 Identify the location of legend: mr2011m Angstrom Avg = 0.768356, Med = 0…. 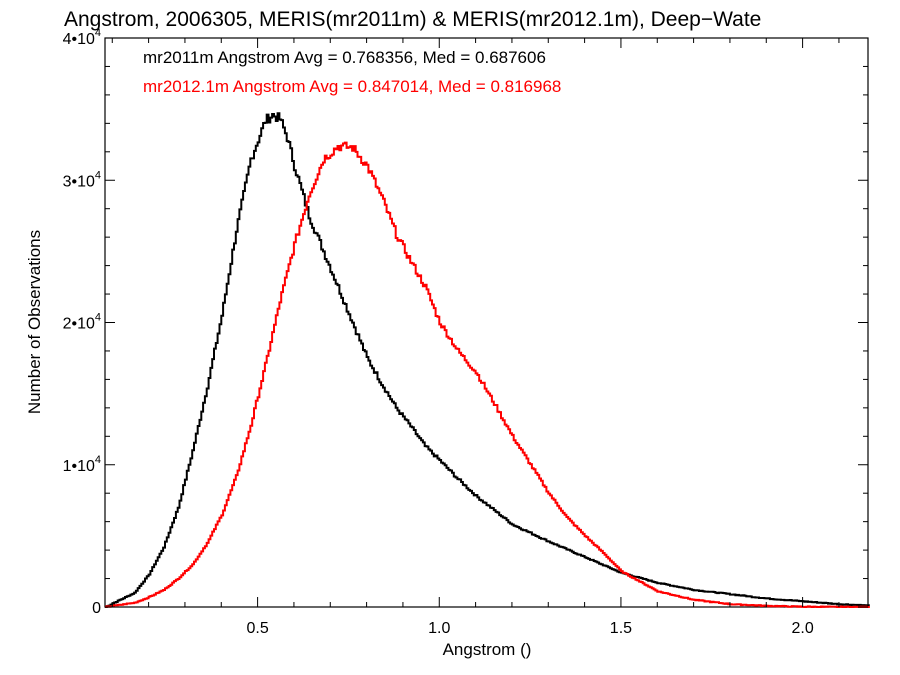
(352, 72).